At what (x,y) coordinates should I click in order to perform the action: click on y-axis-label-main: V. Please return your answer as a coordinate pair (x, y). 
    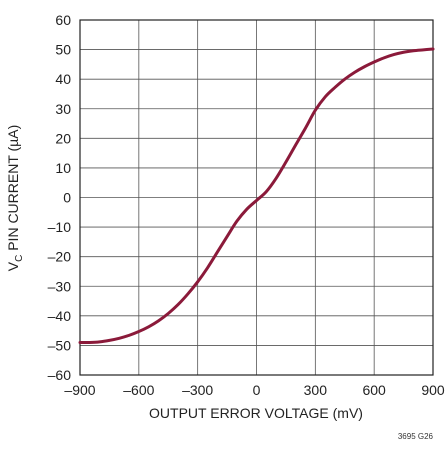
    Looking at the image, I should click on (13, 266).